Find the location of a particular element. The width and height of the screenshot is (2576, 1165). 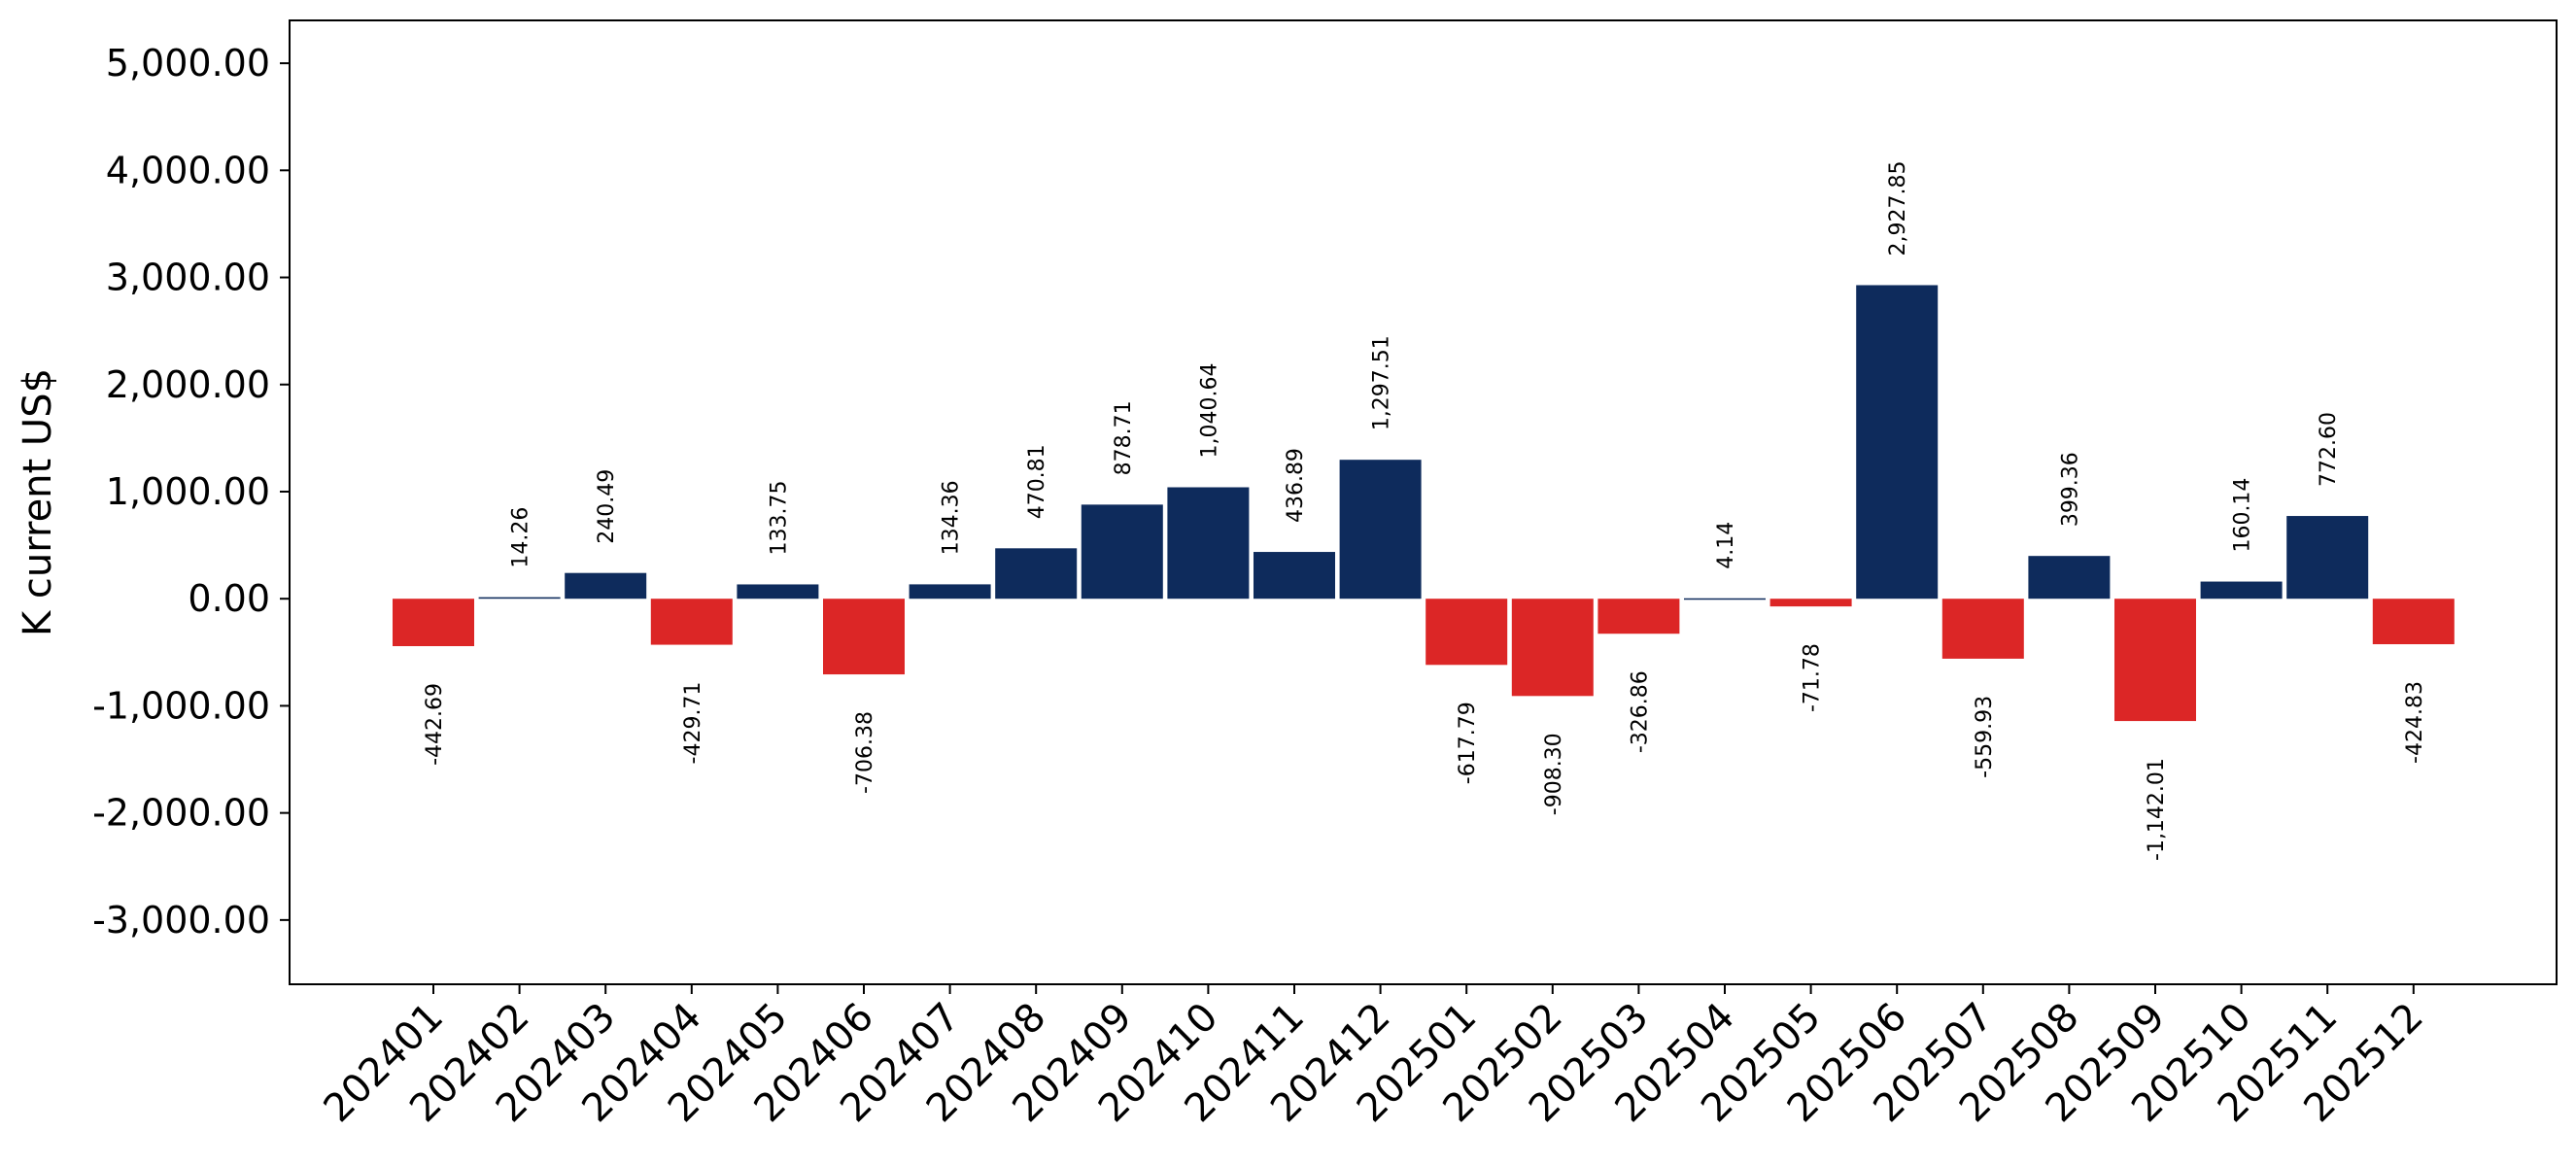

bar-value-label: 14.26 is located at coordinates (521, 537).